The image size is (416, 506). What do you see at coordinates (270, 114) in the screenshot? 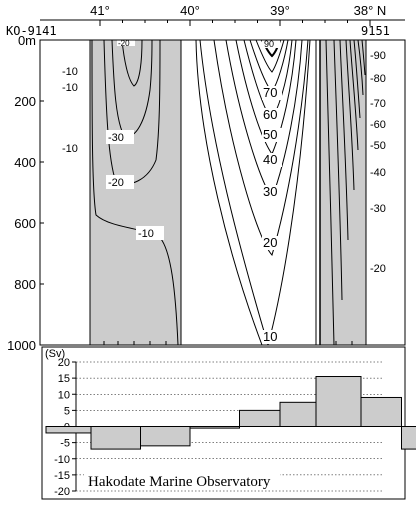
I see `contour-label: 60` at bounding box center [270, 114].